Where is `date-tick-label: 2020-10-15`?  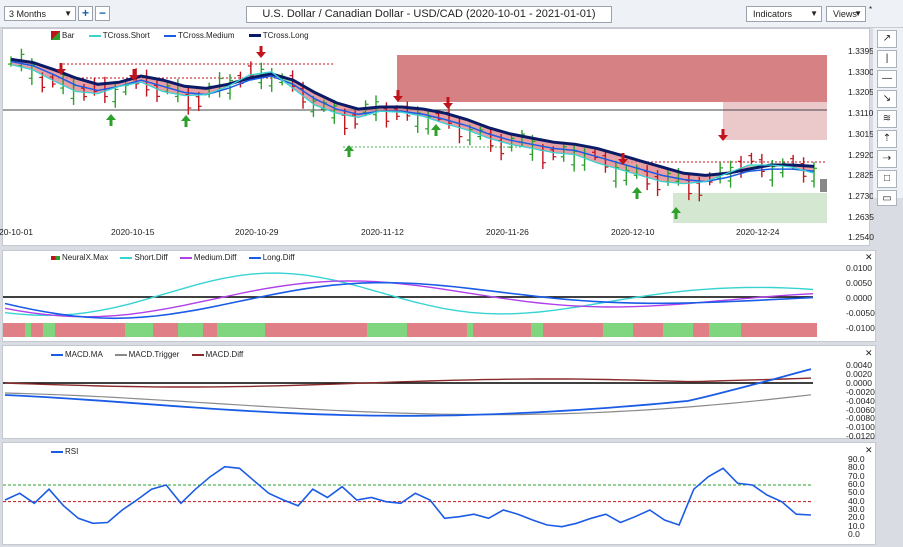
date-tick-label: 2020-10-15 is located at coordinates (133, 232).